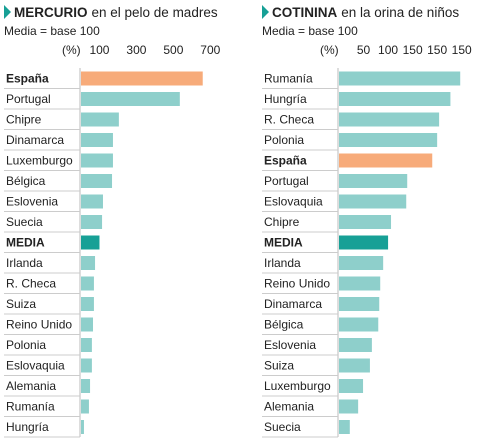 Image resolution: width=500 pixels, height=442 pixels. I want to click on x-tick-label: 500, so click(173, 50).